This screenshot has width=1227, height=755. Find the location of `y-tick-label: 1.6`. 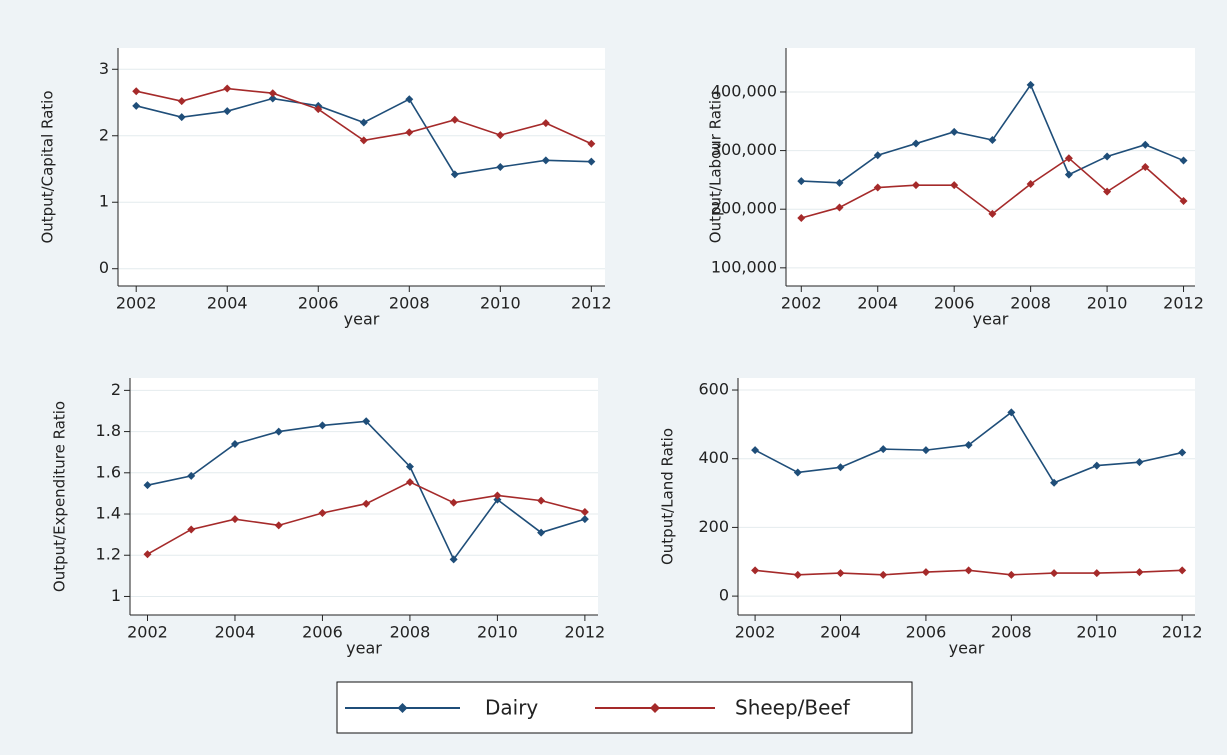

y-tick-label: 1.6 is located at coordinates (108, 471).